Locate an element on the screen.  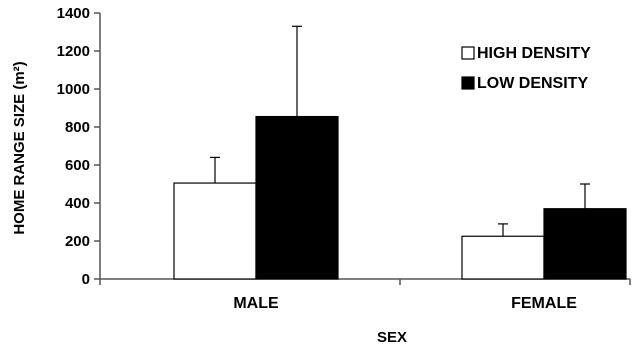
y-tick-label: 800 is located at coordinates (77, 127).